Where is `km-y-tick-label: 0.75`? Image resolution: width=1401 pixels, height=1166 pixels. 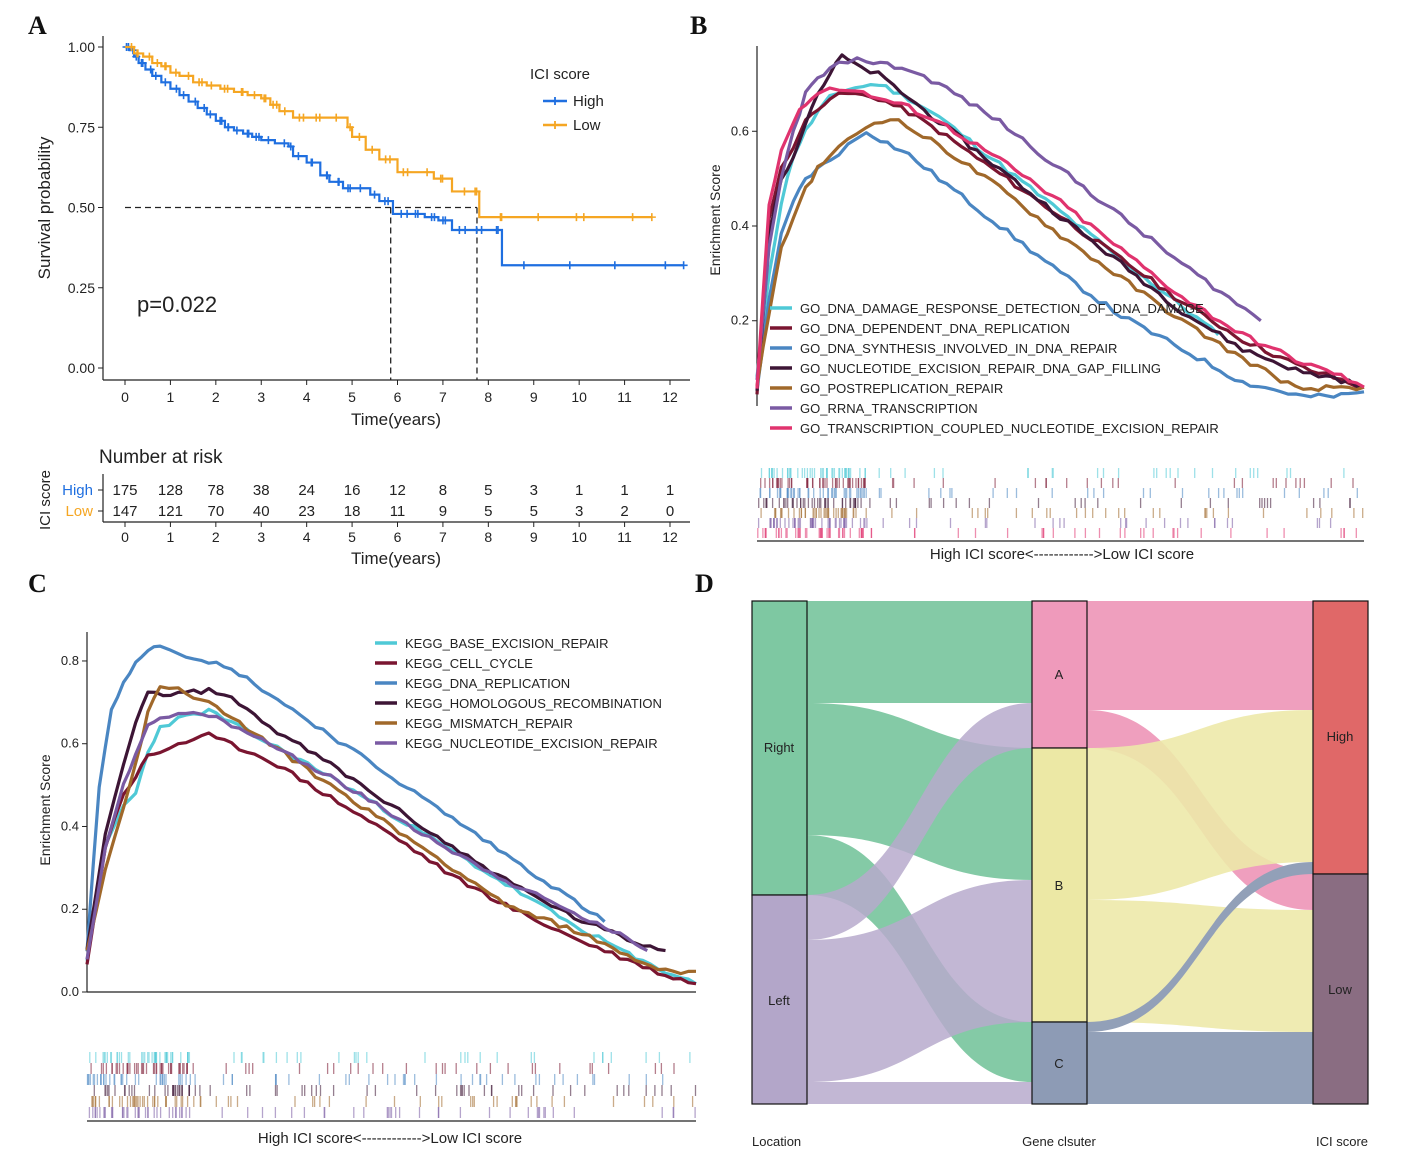
km-y-tick-label: 0.75 is located at coordinates (81, 127).